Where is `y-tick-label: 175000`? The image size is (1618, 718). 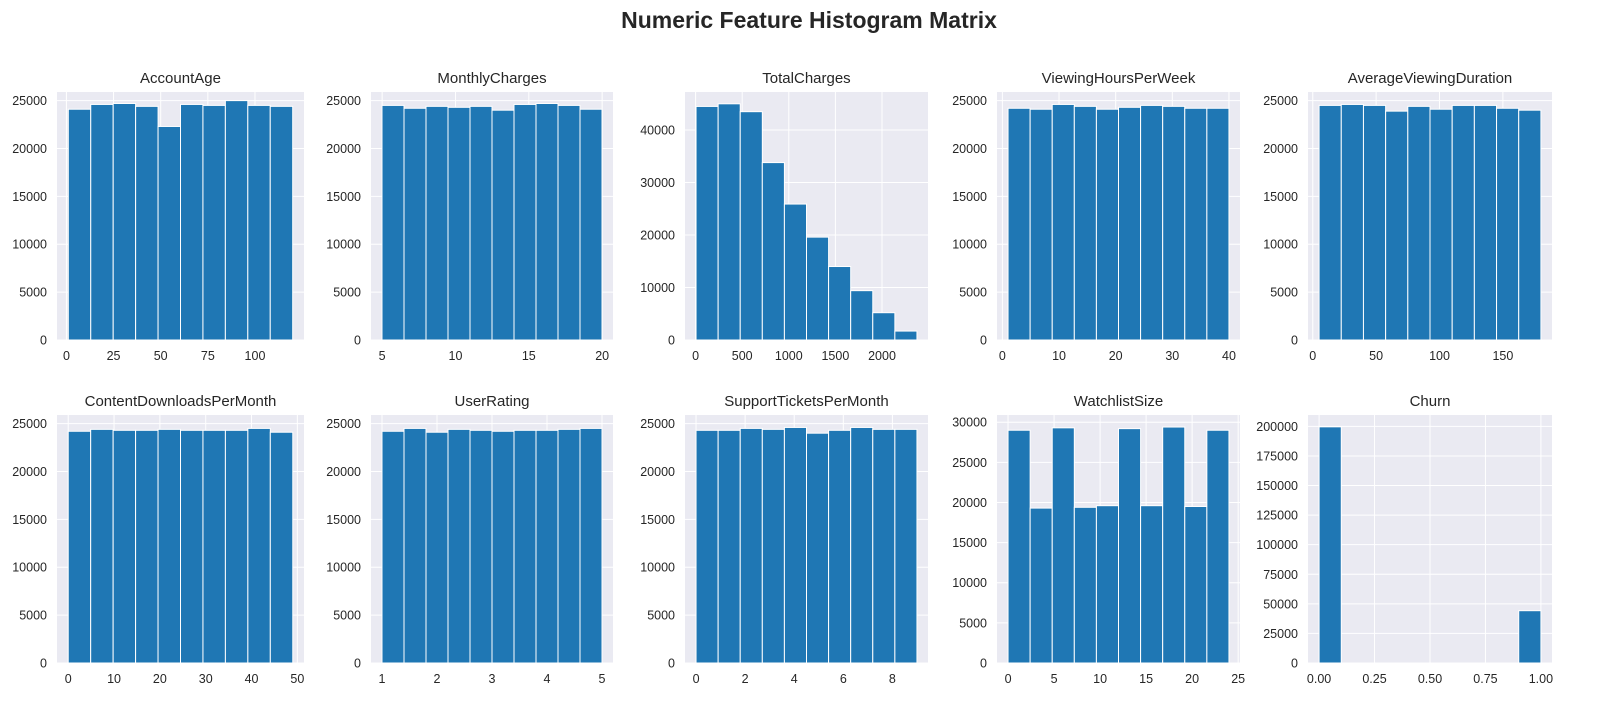 y-tick-label: 175000 is located at coordinates (1277, 456).